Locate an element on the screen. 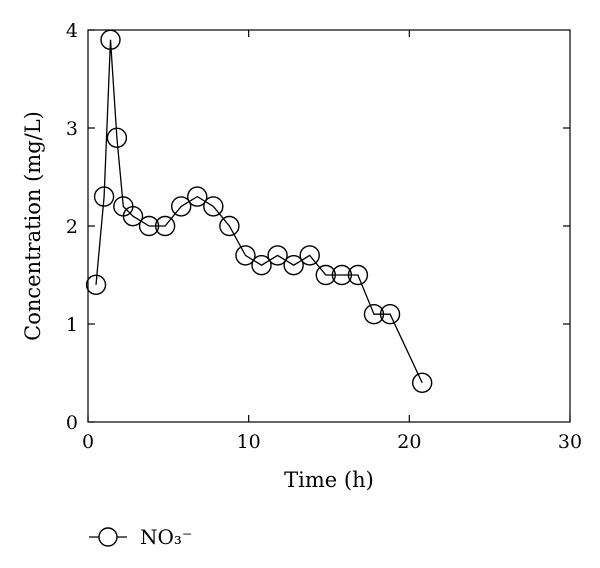 Image resolution: width=600 pixels, height=568 pixels. x-tick-label: 0 is located at coordinates (88, 442).